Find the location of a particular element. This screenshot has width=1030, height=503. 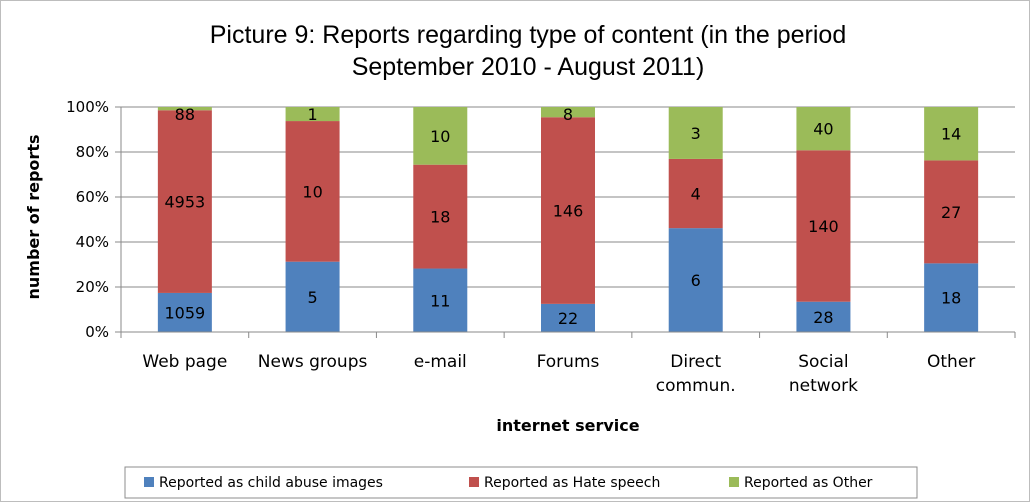

data-label: 22 is located at coordinates (568, 318).